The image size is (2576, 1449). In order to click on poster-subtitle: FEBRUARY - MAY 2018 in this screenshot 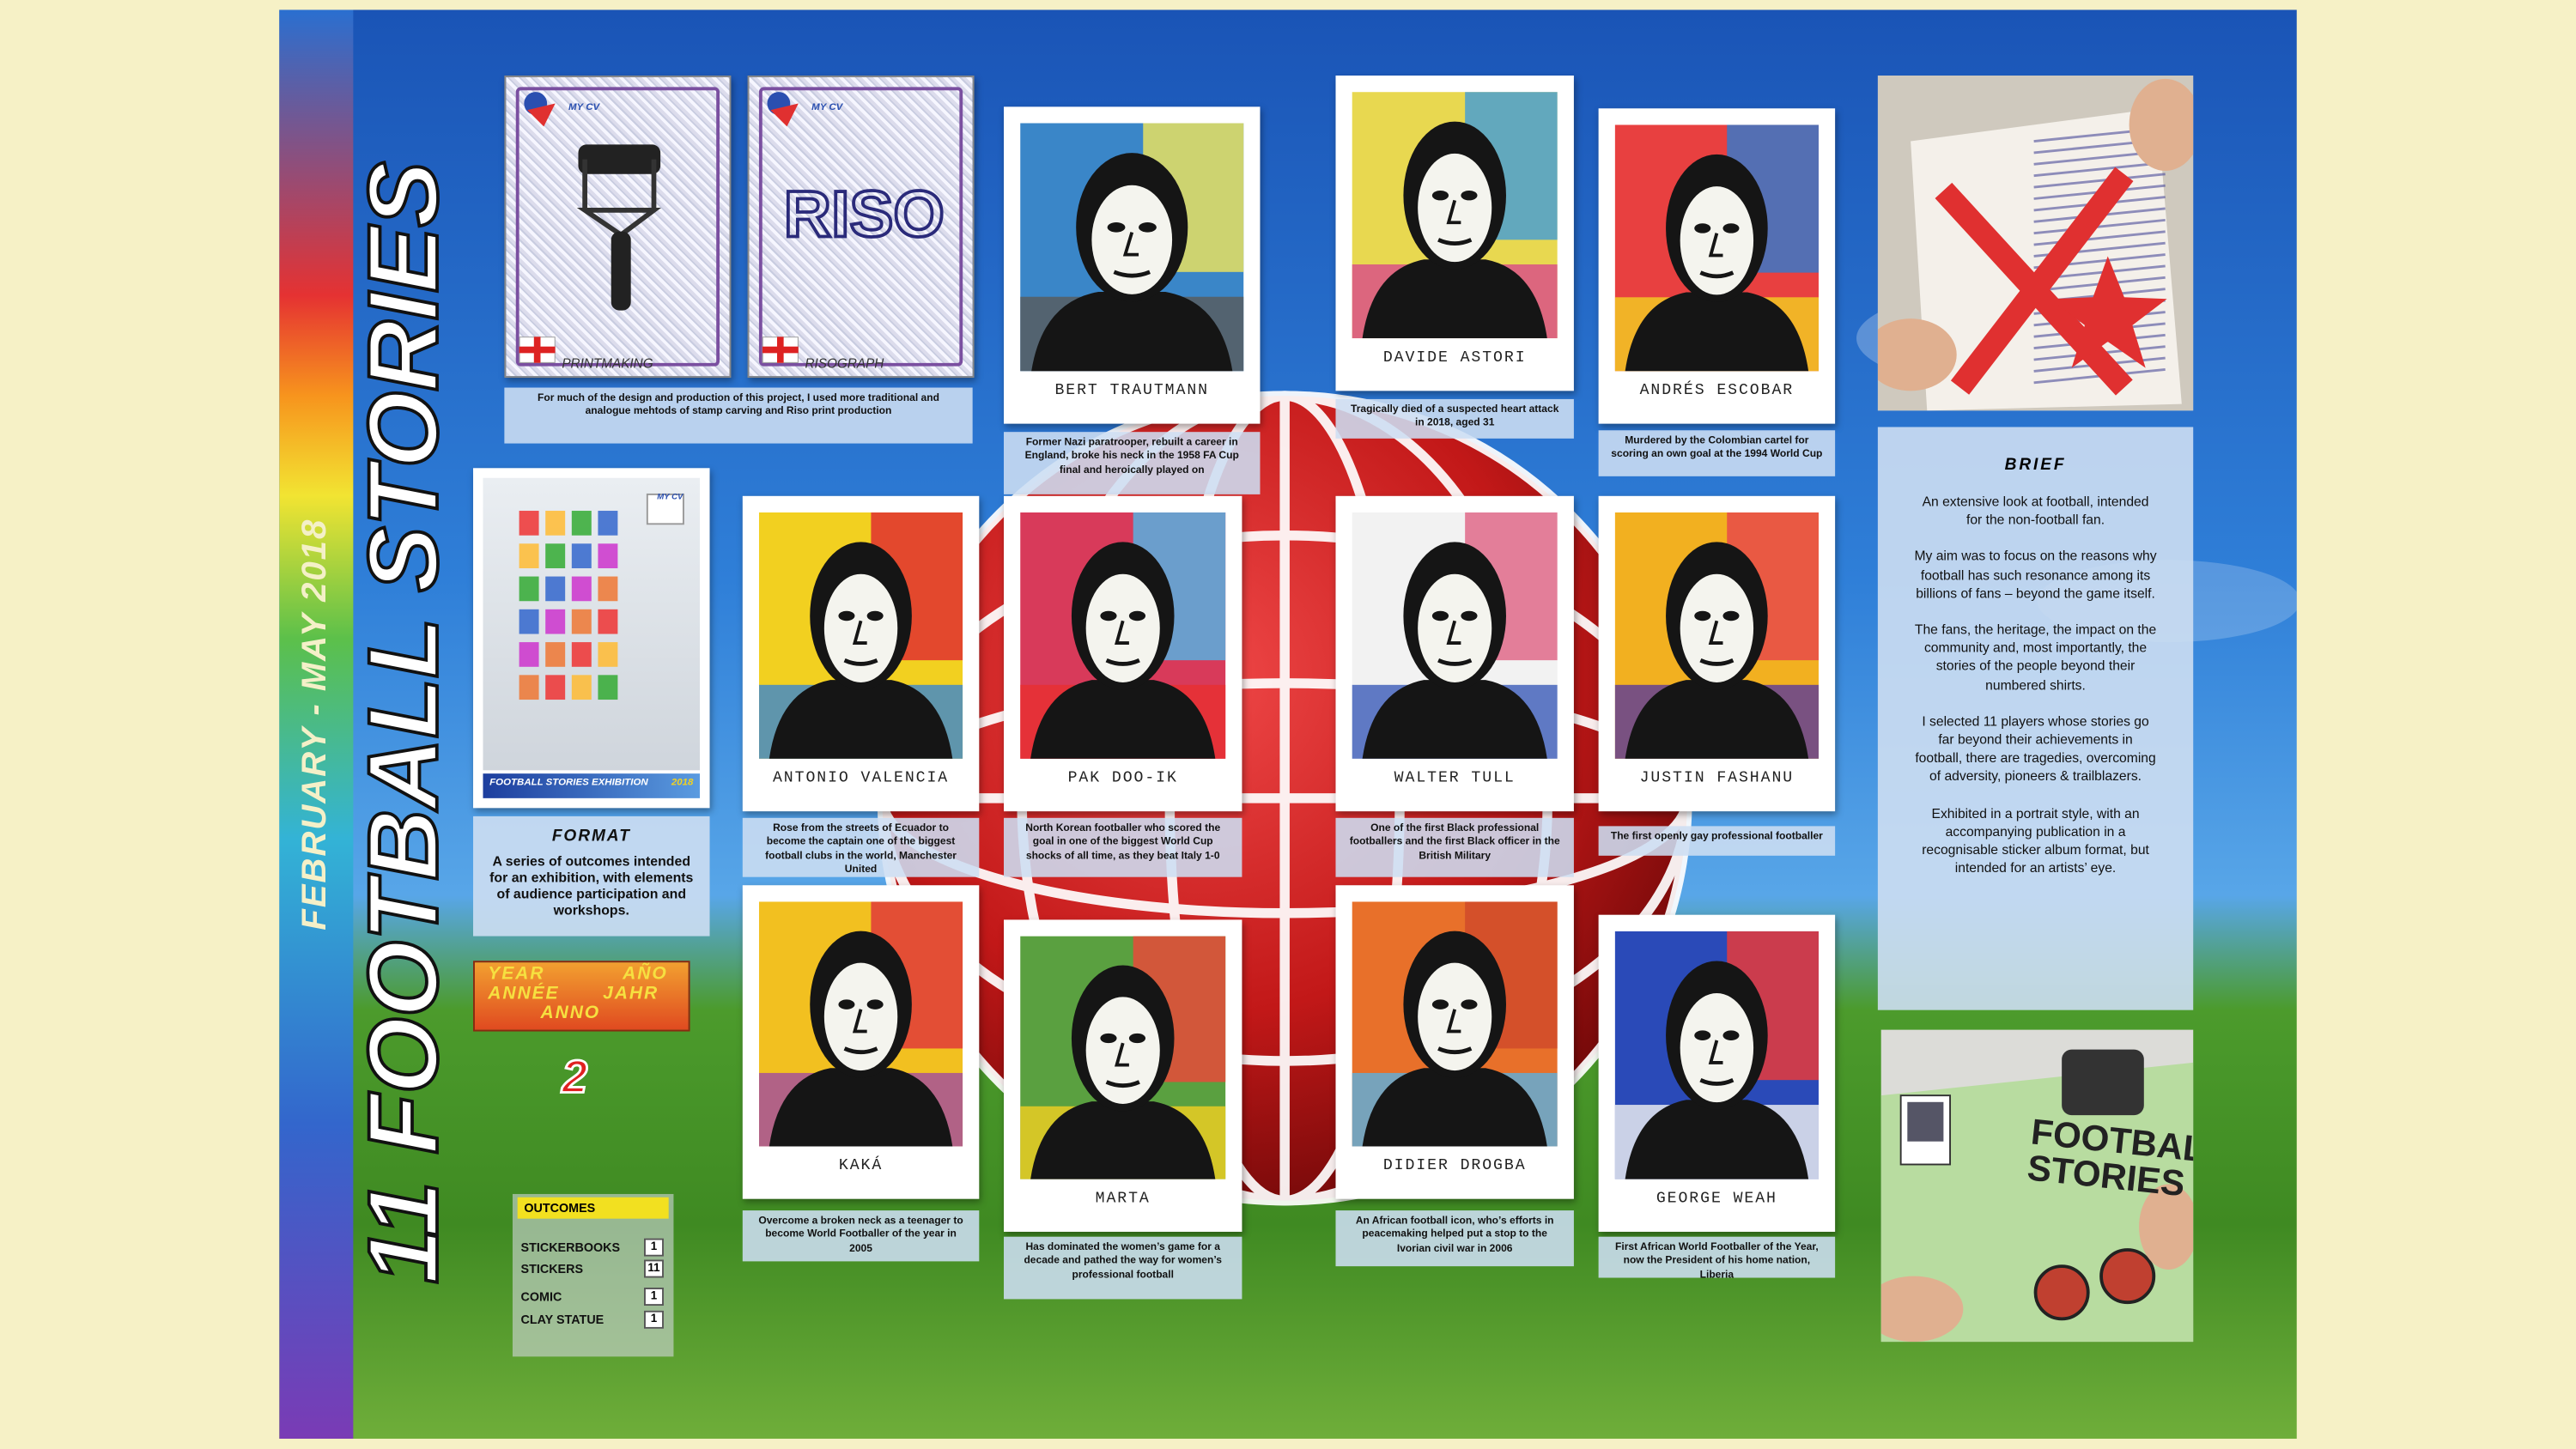, I will do `click(314, 724)`.